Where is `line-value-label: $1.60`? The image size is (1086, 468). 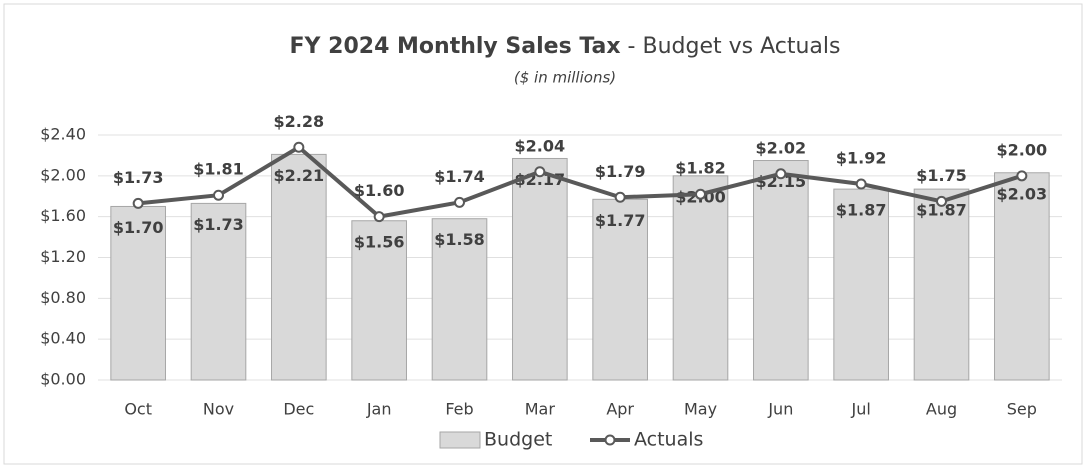 line-value-label: $1.60 is located at coordinates (379, 190).